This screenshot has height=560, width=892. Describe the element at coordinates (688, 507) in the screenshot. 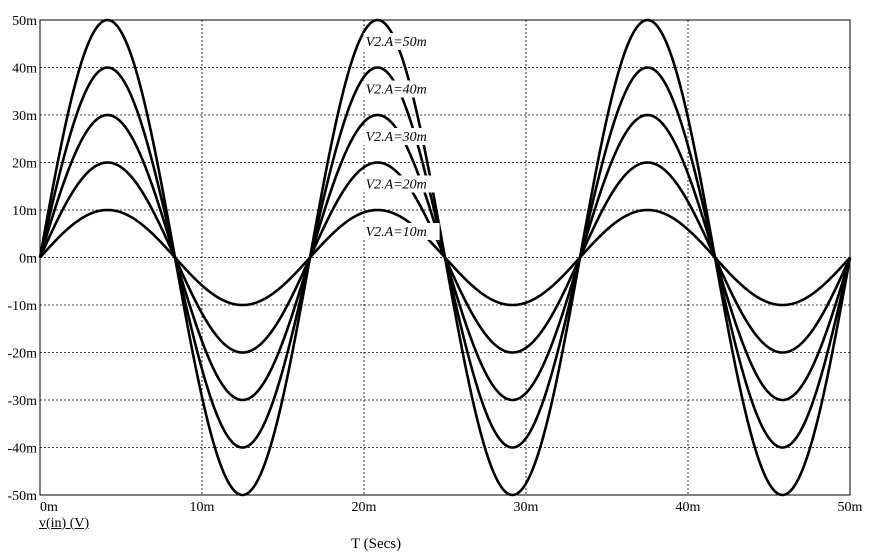

I see `x-tick-label: 40m` at that location.